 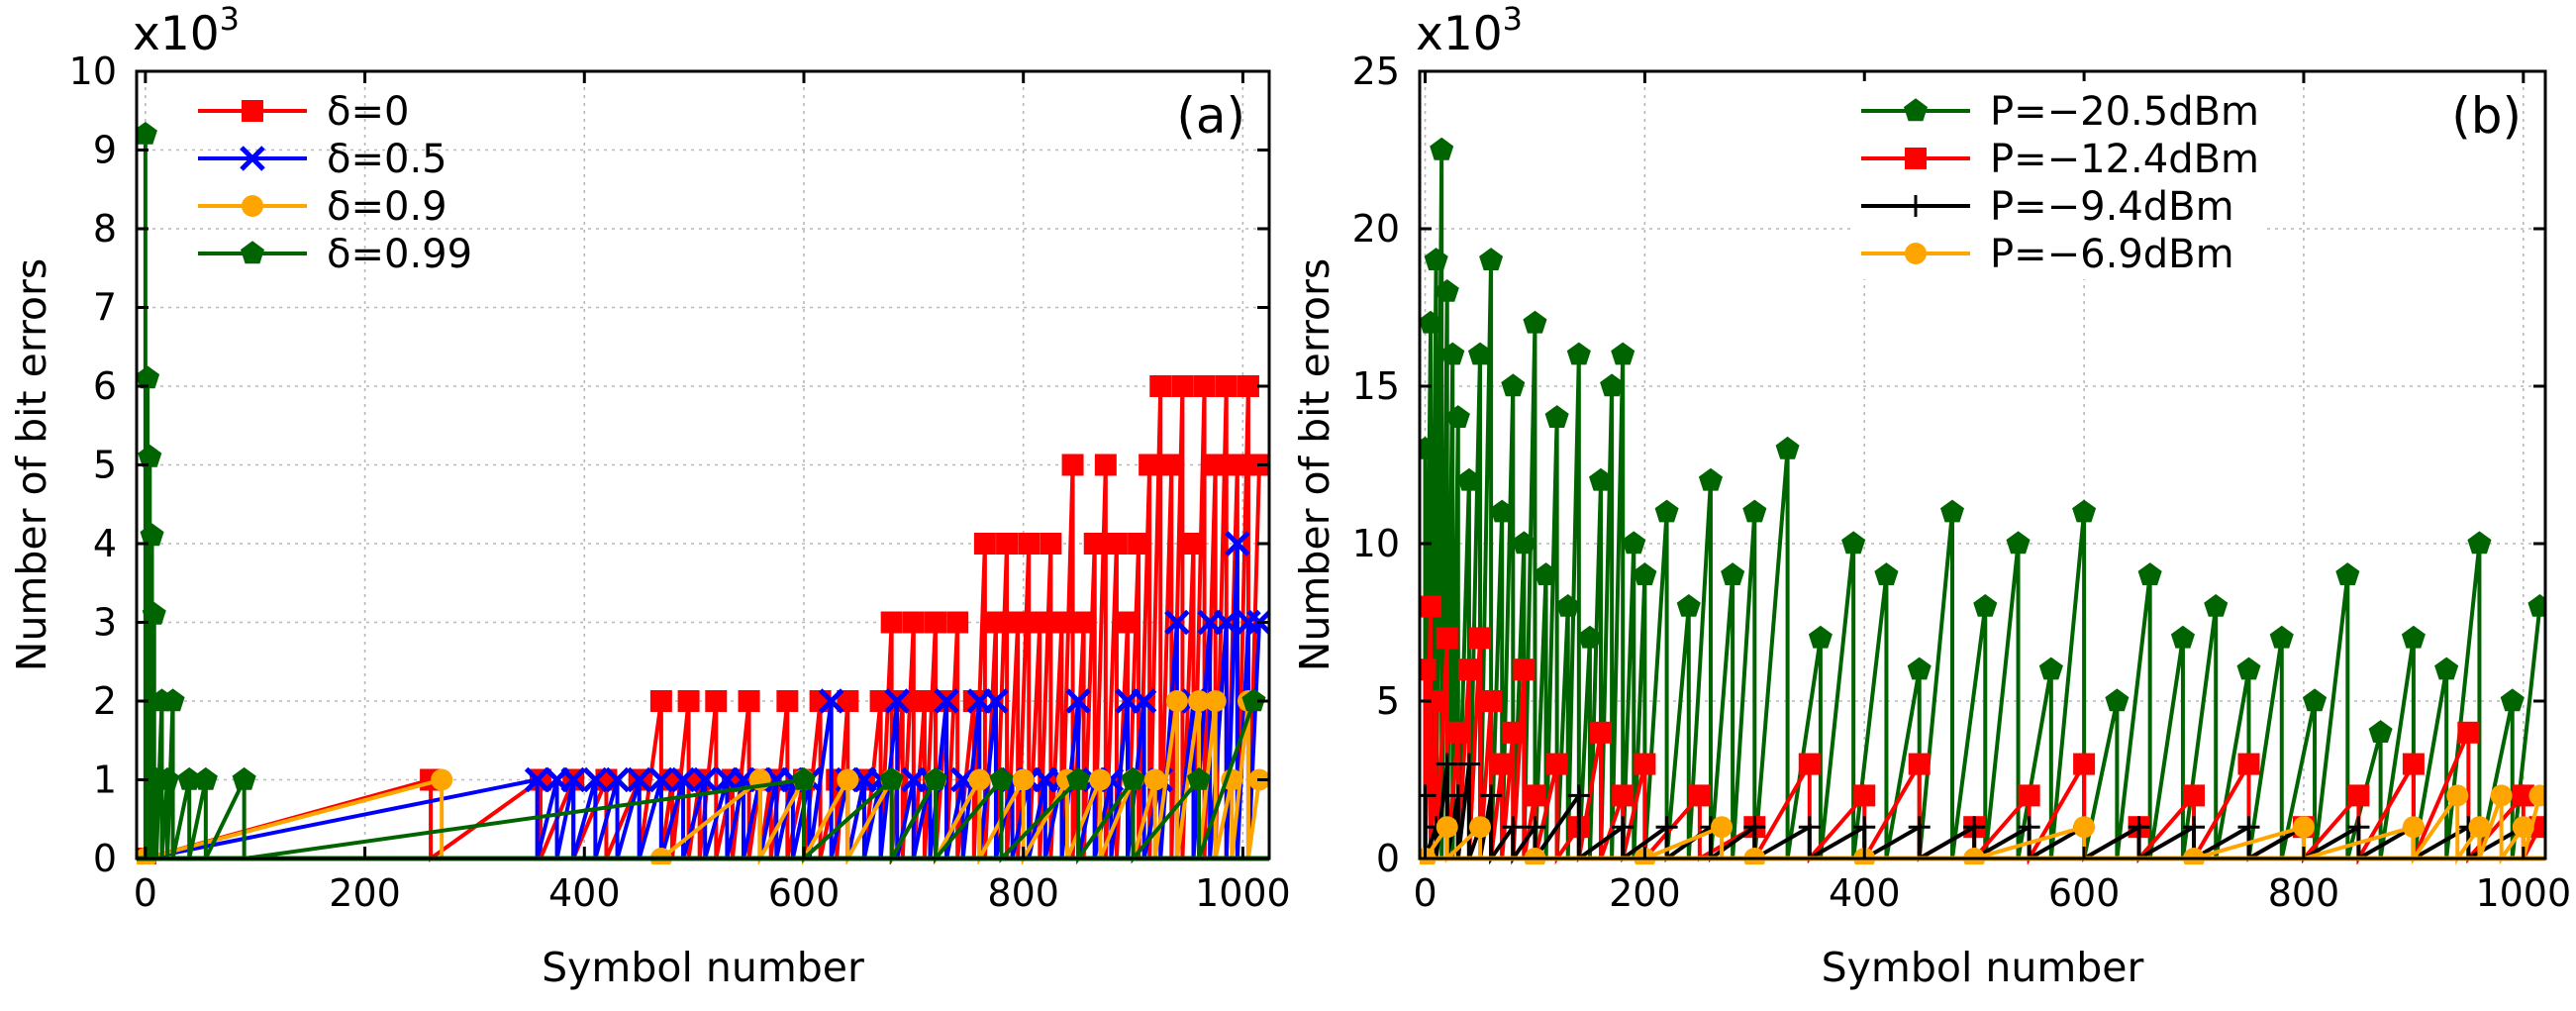 I want to click on x-tick-label: 600, so click(x=804, y=893).